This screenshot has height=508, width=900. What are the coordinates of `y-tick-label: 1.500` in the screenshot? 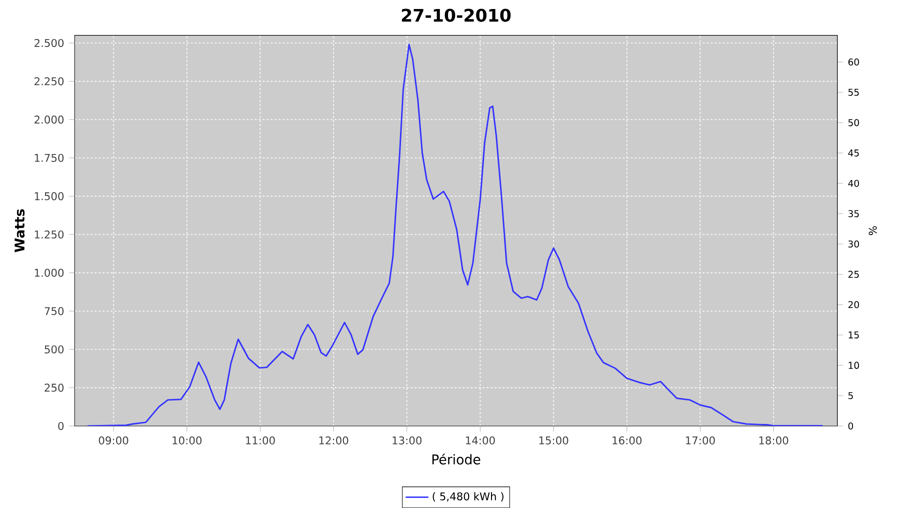 It's located at (49, 196).